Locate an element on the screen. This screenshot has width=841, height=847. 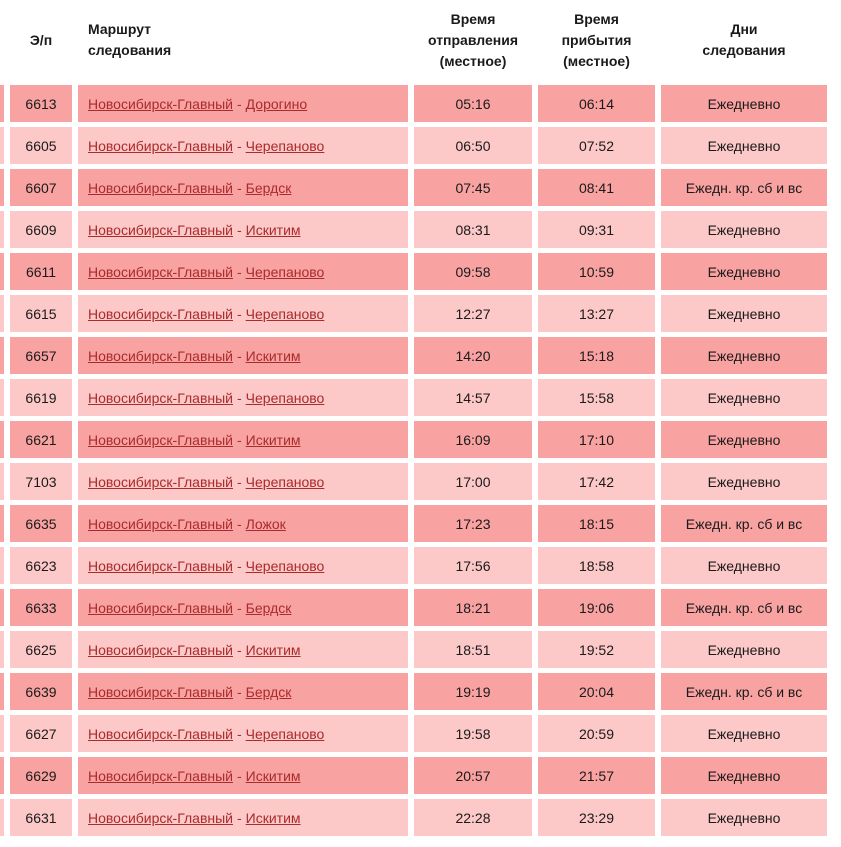
train-number: 6629 is located at coordinates (41, 775).